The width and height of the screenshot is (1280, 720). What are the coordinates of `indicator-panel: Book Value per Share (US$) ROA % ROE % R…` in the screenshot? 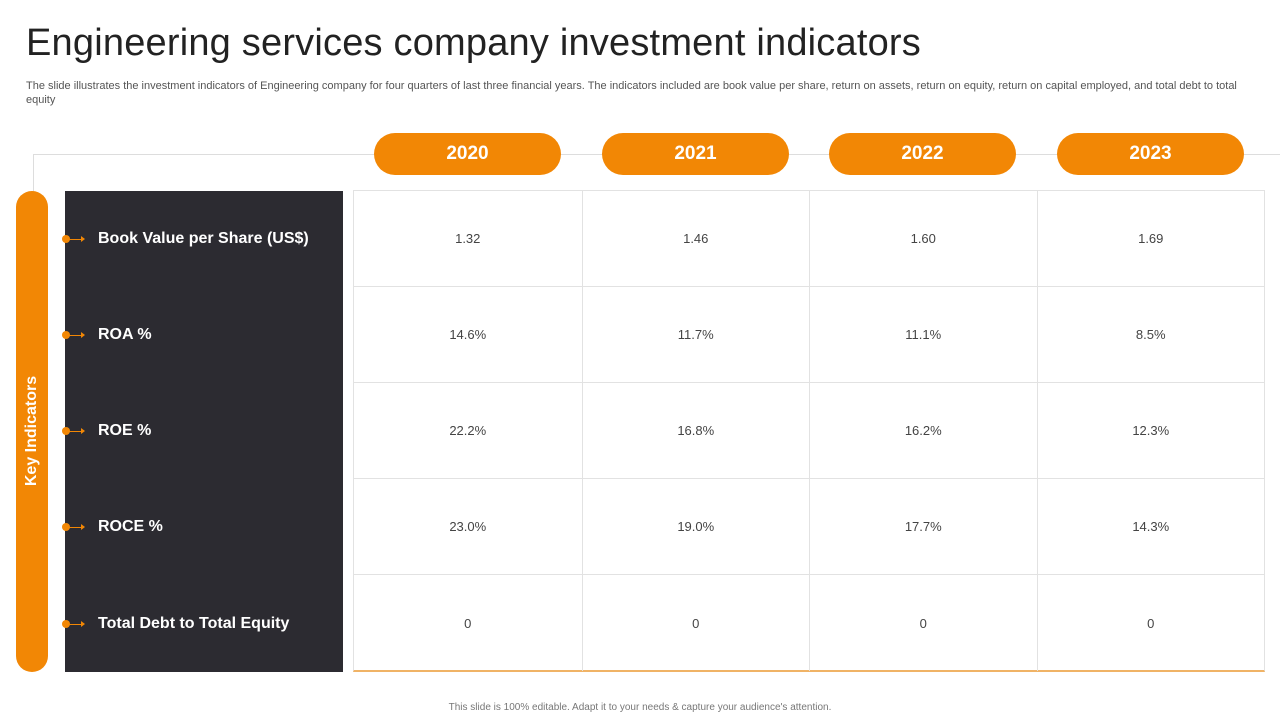 It's located at (202, 431).